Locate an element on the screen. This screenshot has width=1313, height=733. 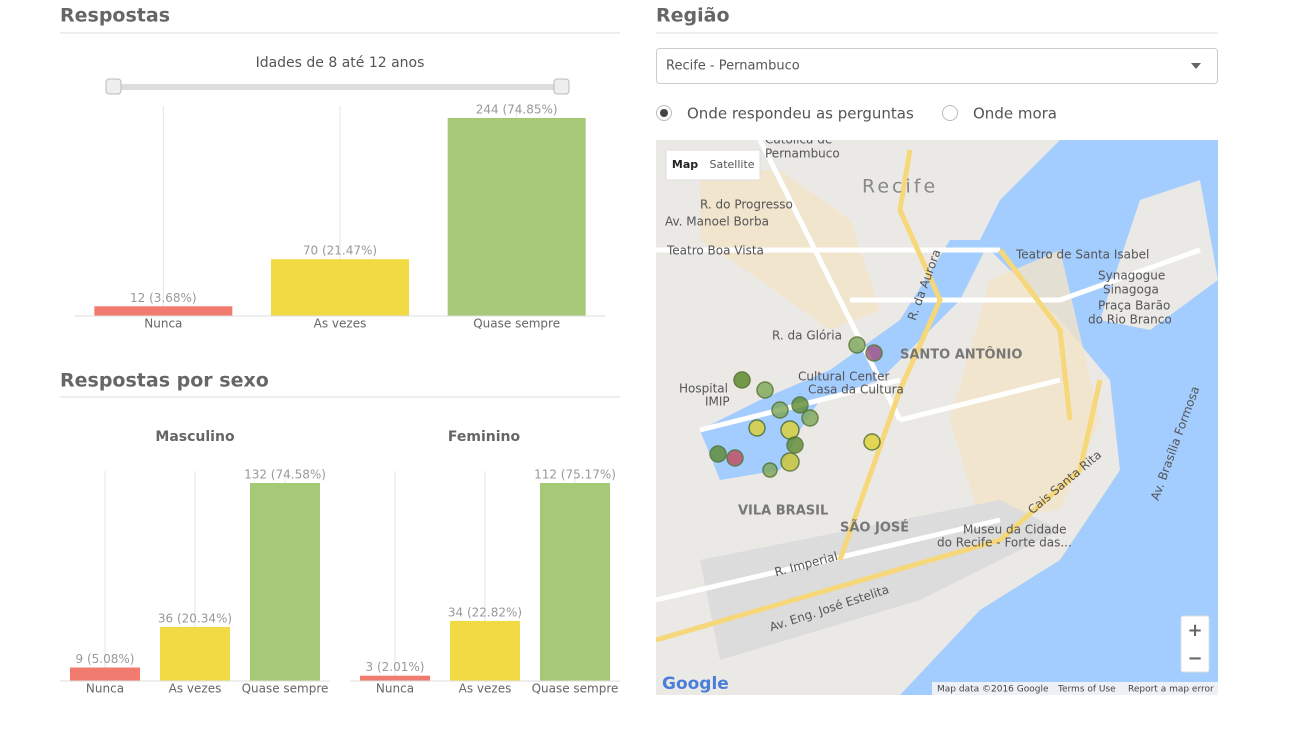
map-label: Teatro Boa Vista is located at coordinates (715, 251).